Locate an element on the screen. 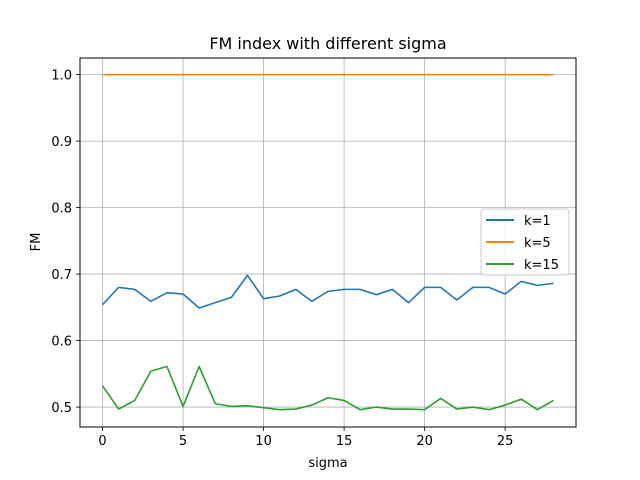 The height and width of the screenshot is (480, 640). y-axis-label: FM is located at coordinates (36, 242).